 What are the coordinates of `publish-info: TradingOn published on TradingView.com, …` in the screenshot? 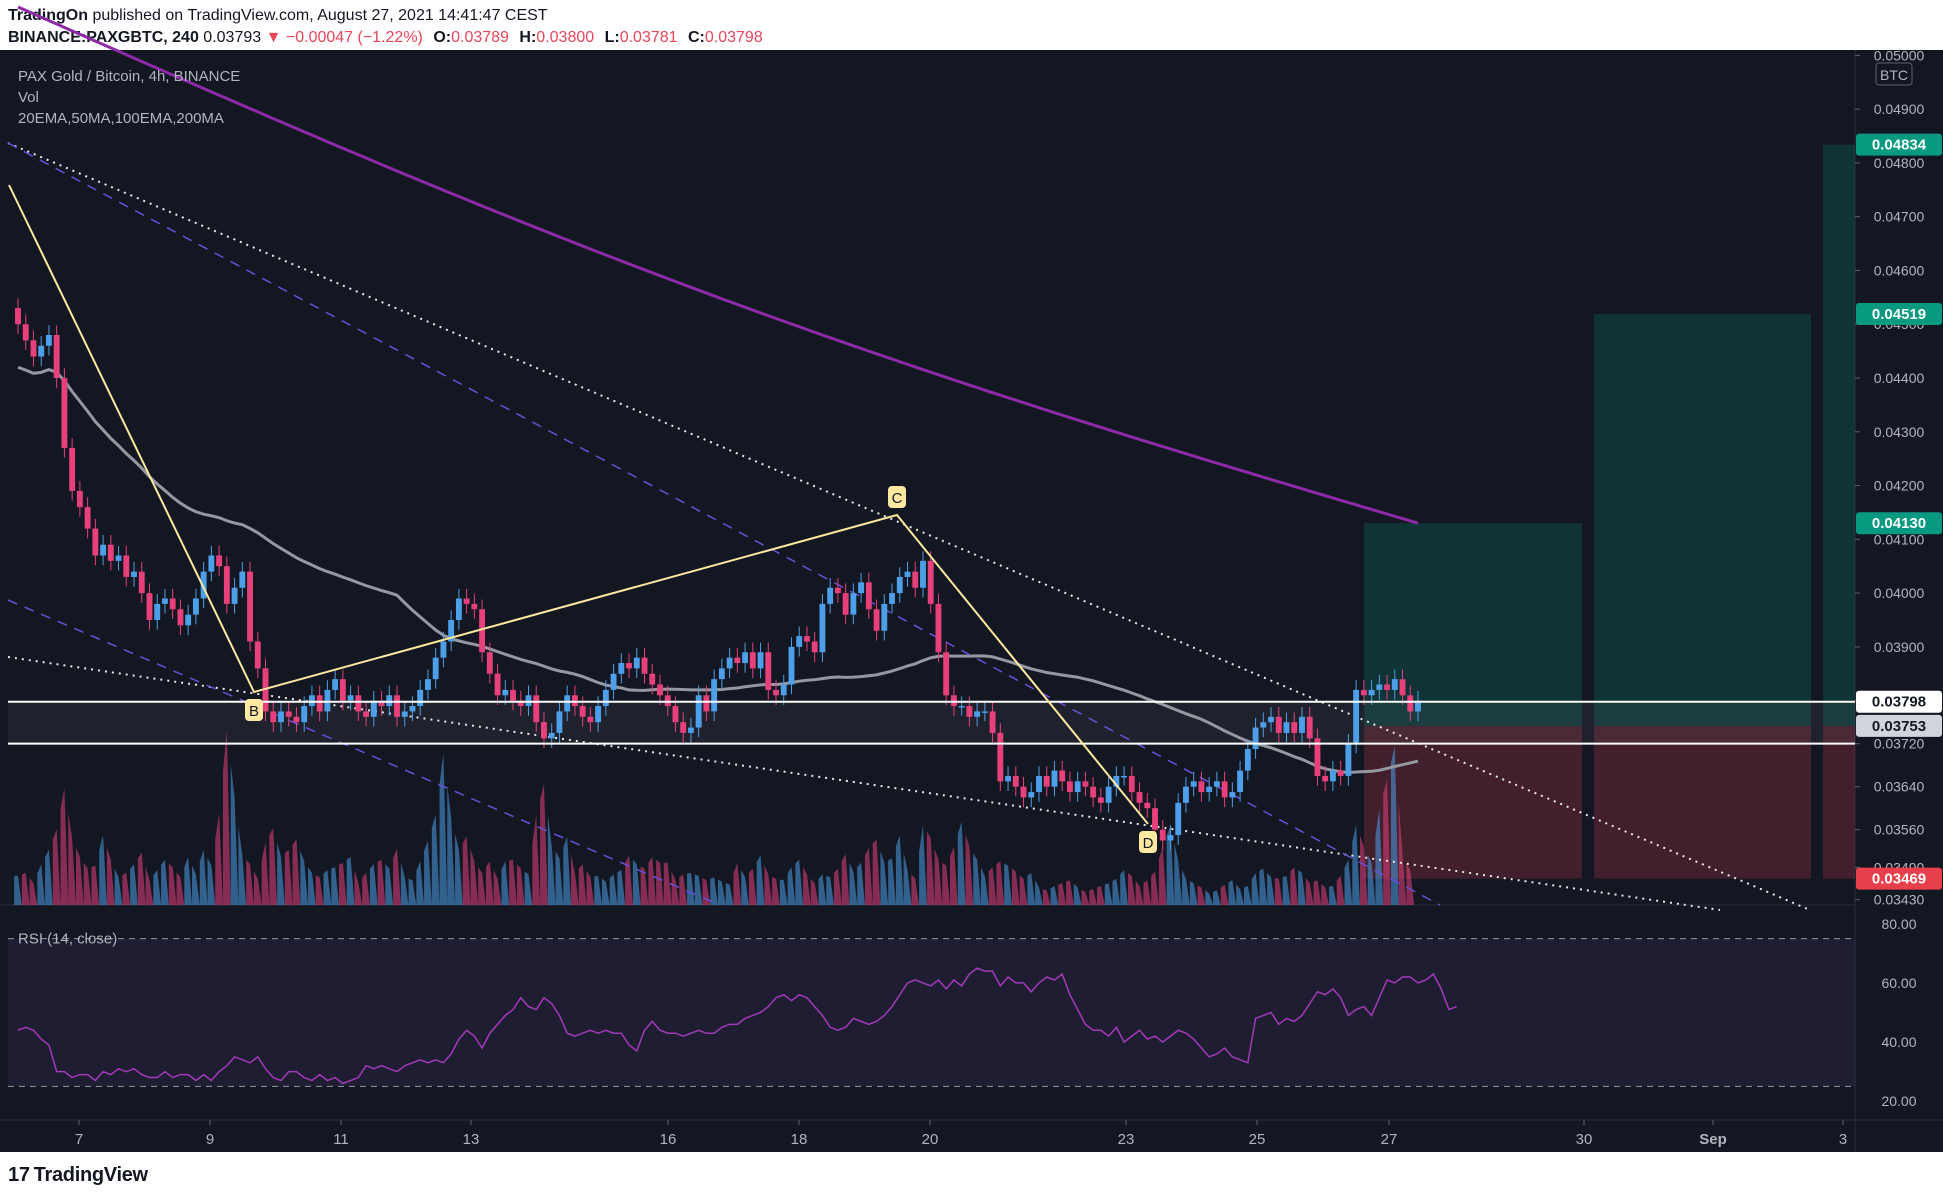 It's located at (278, 16).